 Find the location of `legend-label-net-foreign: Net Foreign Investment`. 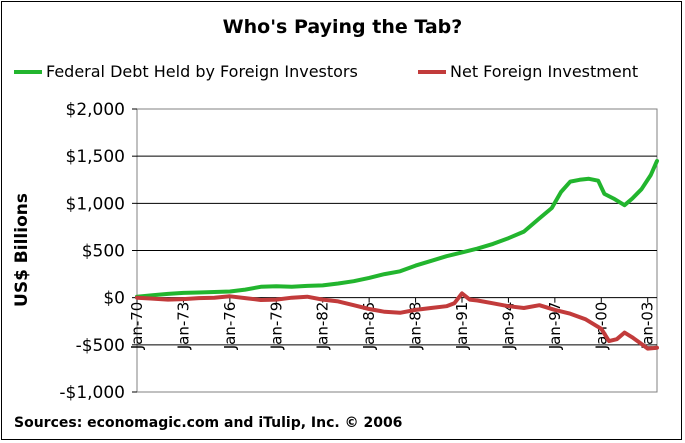

legend-label-net-foreign: Net Foreign Investment is located at coordinates (544, 71).